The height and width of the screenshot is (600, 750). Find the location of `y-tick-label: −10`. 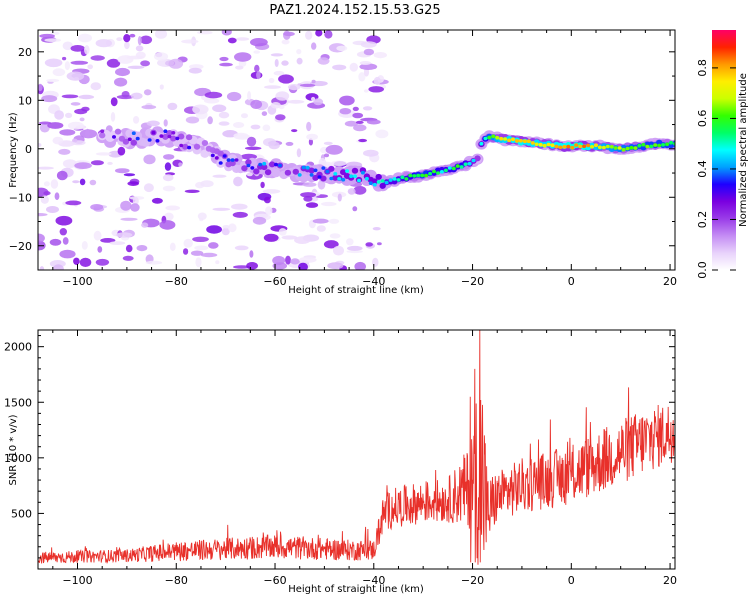

y-tick-label: −10 is located at coordinates (20, 197).